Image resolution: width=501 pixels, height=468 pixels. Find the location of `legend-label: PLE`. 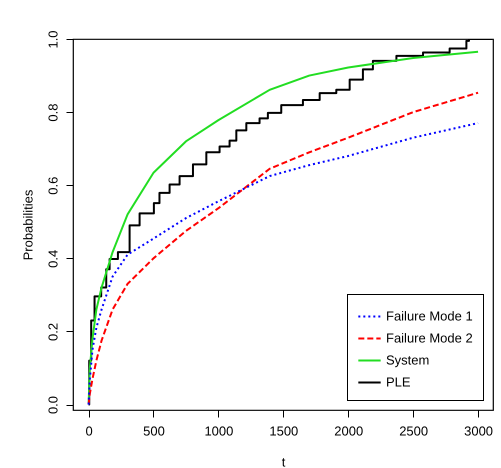

legend-label: PLE is located at coordinates (398, 382).